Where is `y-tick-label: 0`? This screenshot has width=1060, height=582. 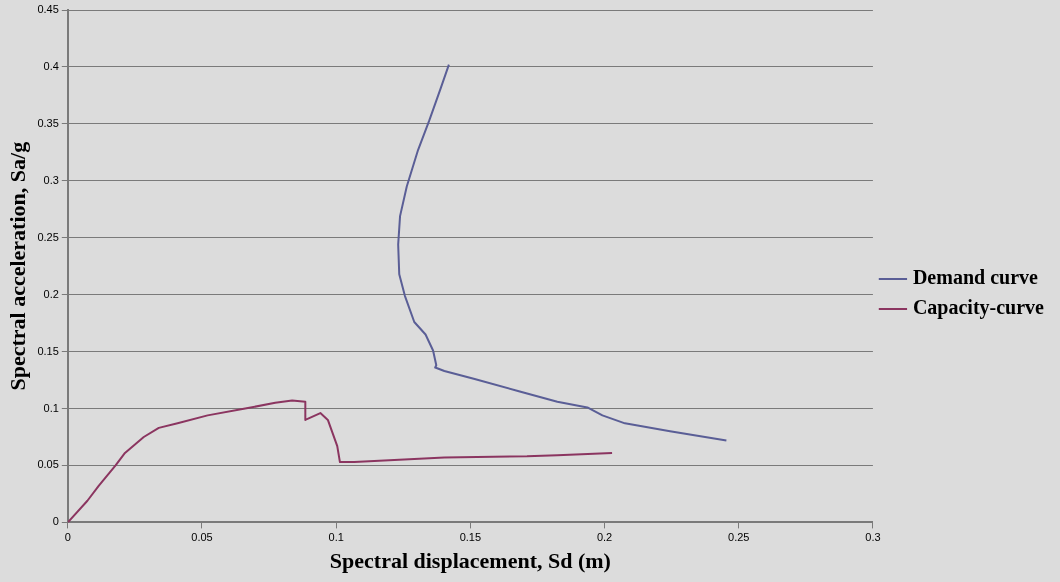
y-tick-label: 0 is located at coordinates (55, 521).